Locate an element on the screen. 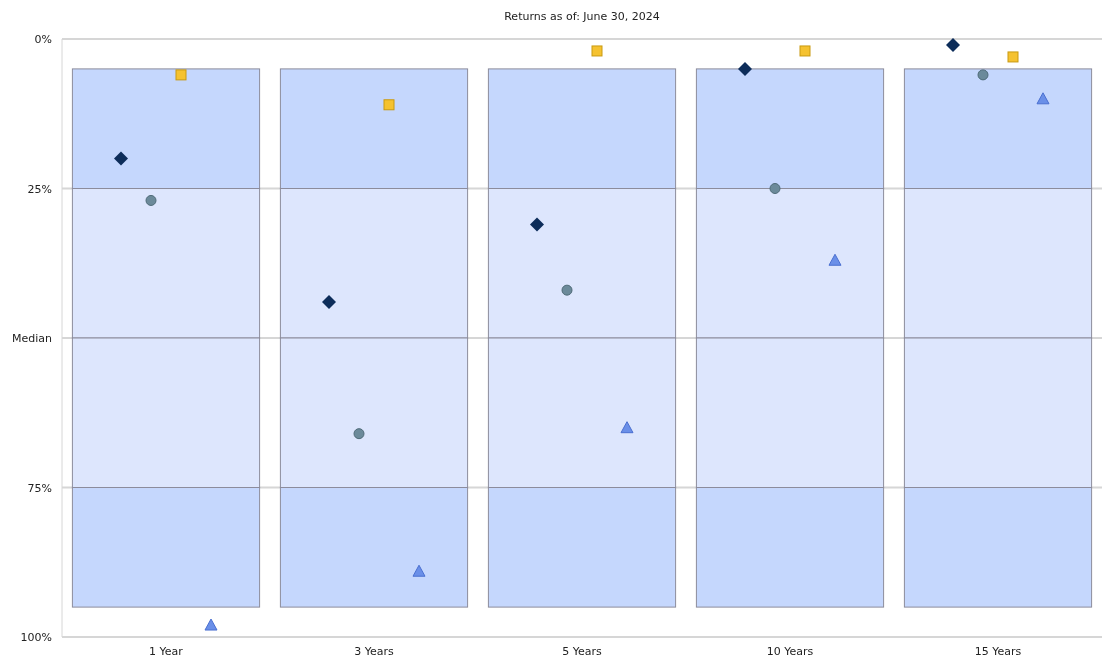 The width and height of the screenshot is (1113, 660). x-tick-label: 15 Years is located at coordinates (998, 651).